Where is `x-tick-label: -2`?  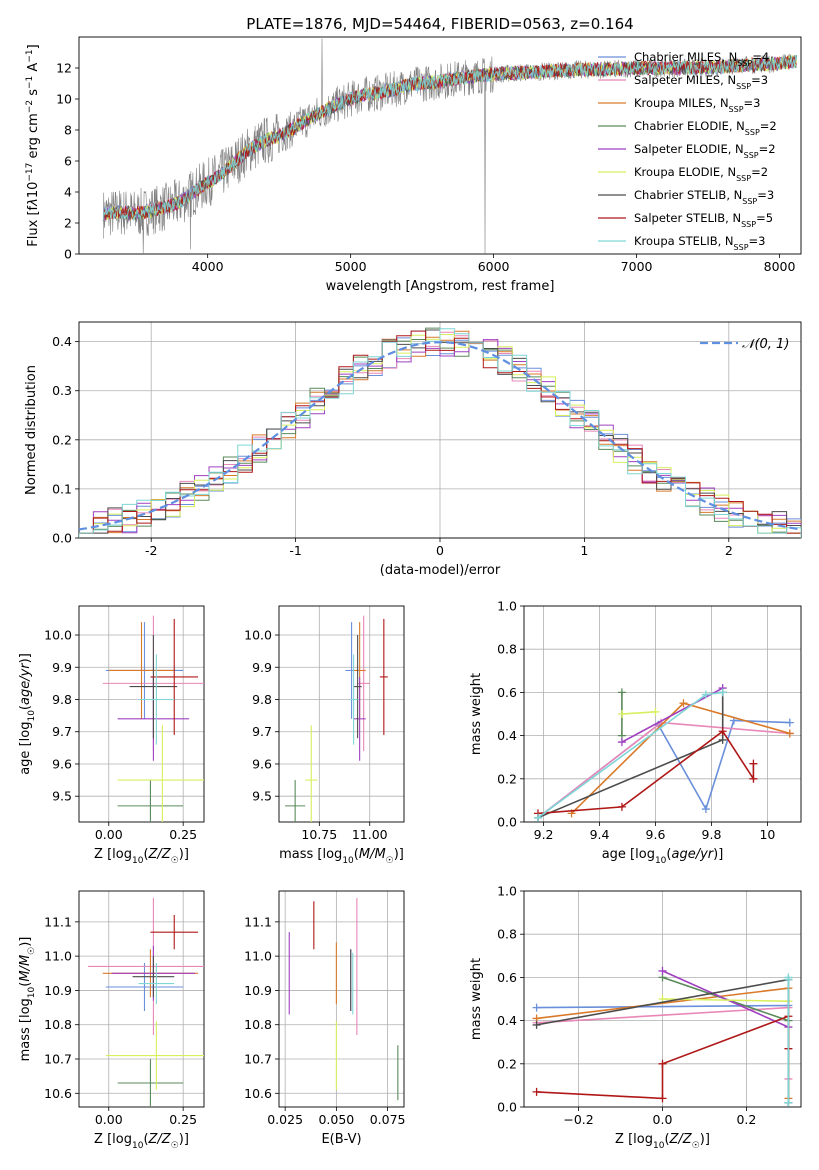
x-tick-label: -2 is located at coordinates (151, 550).